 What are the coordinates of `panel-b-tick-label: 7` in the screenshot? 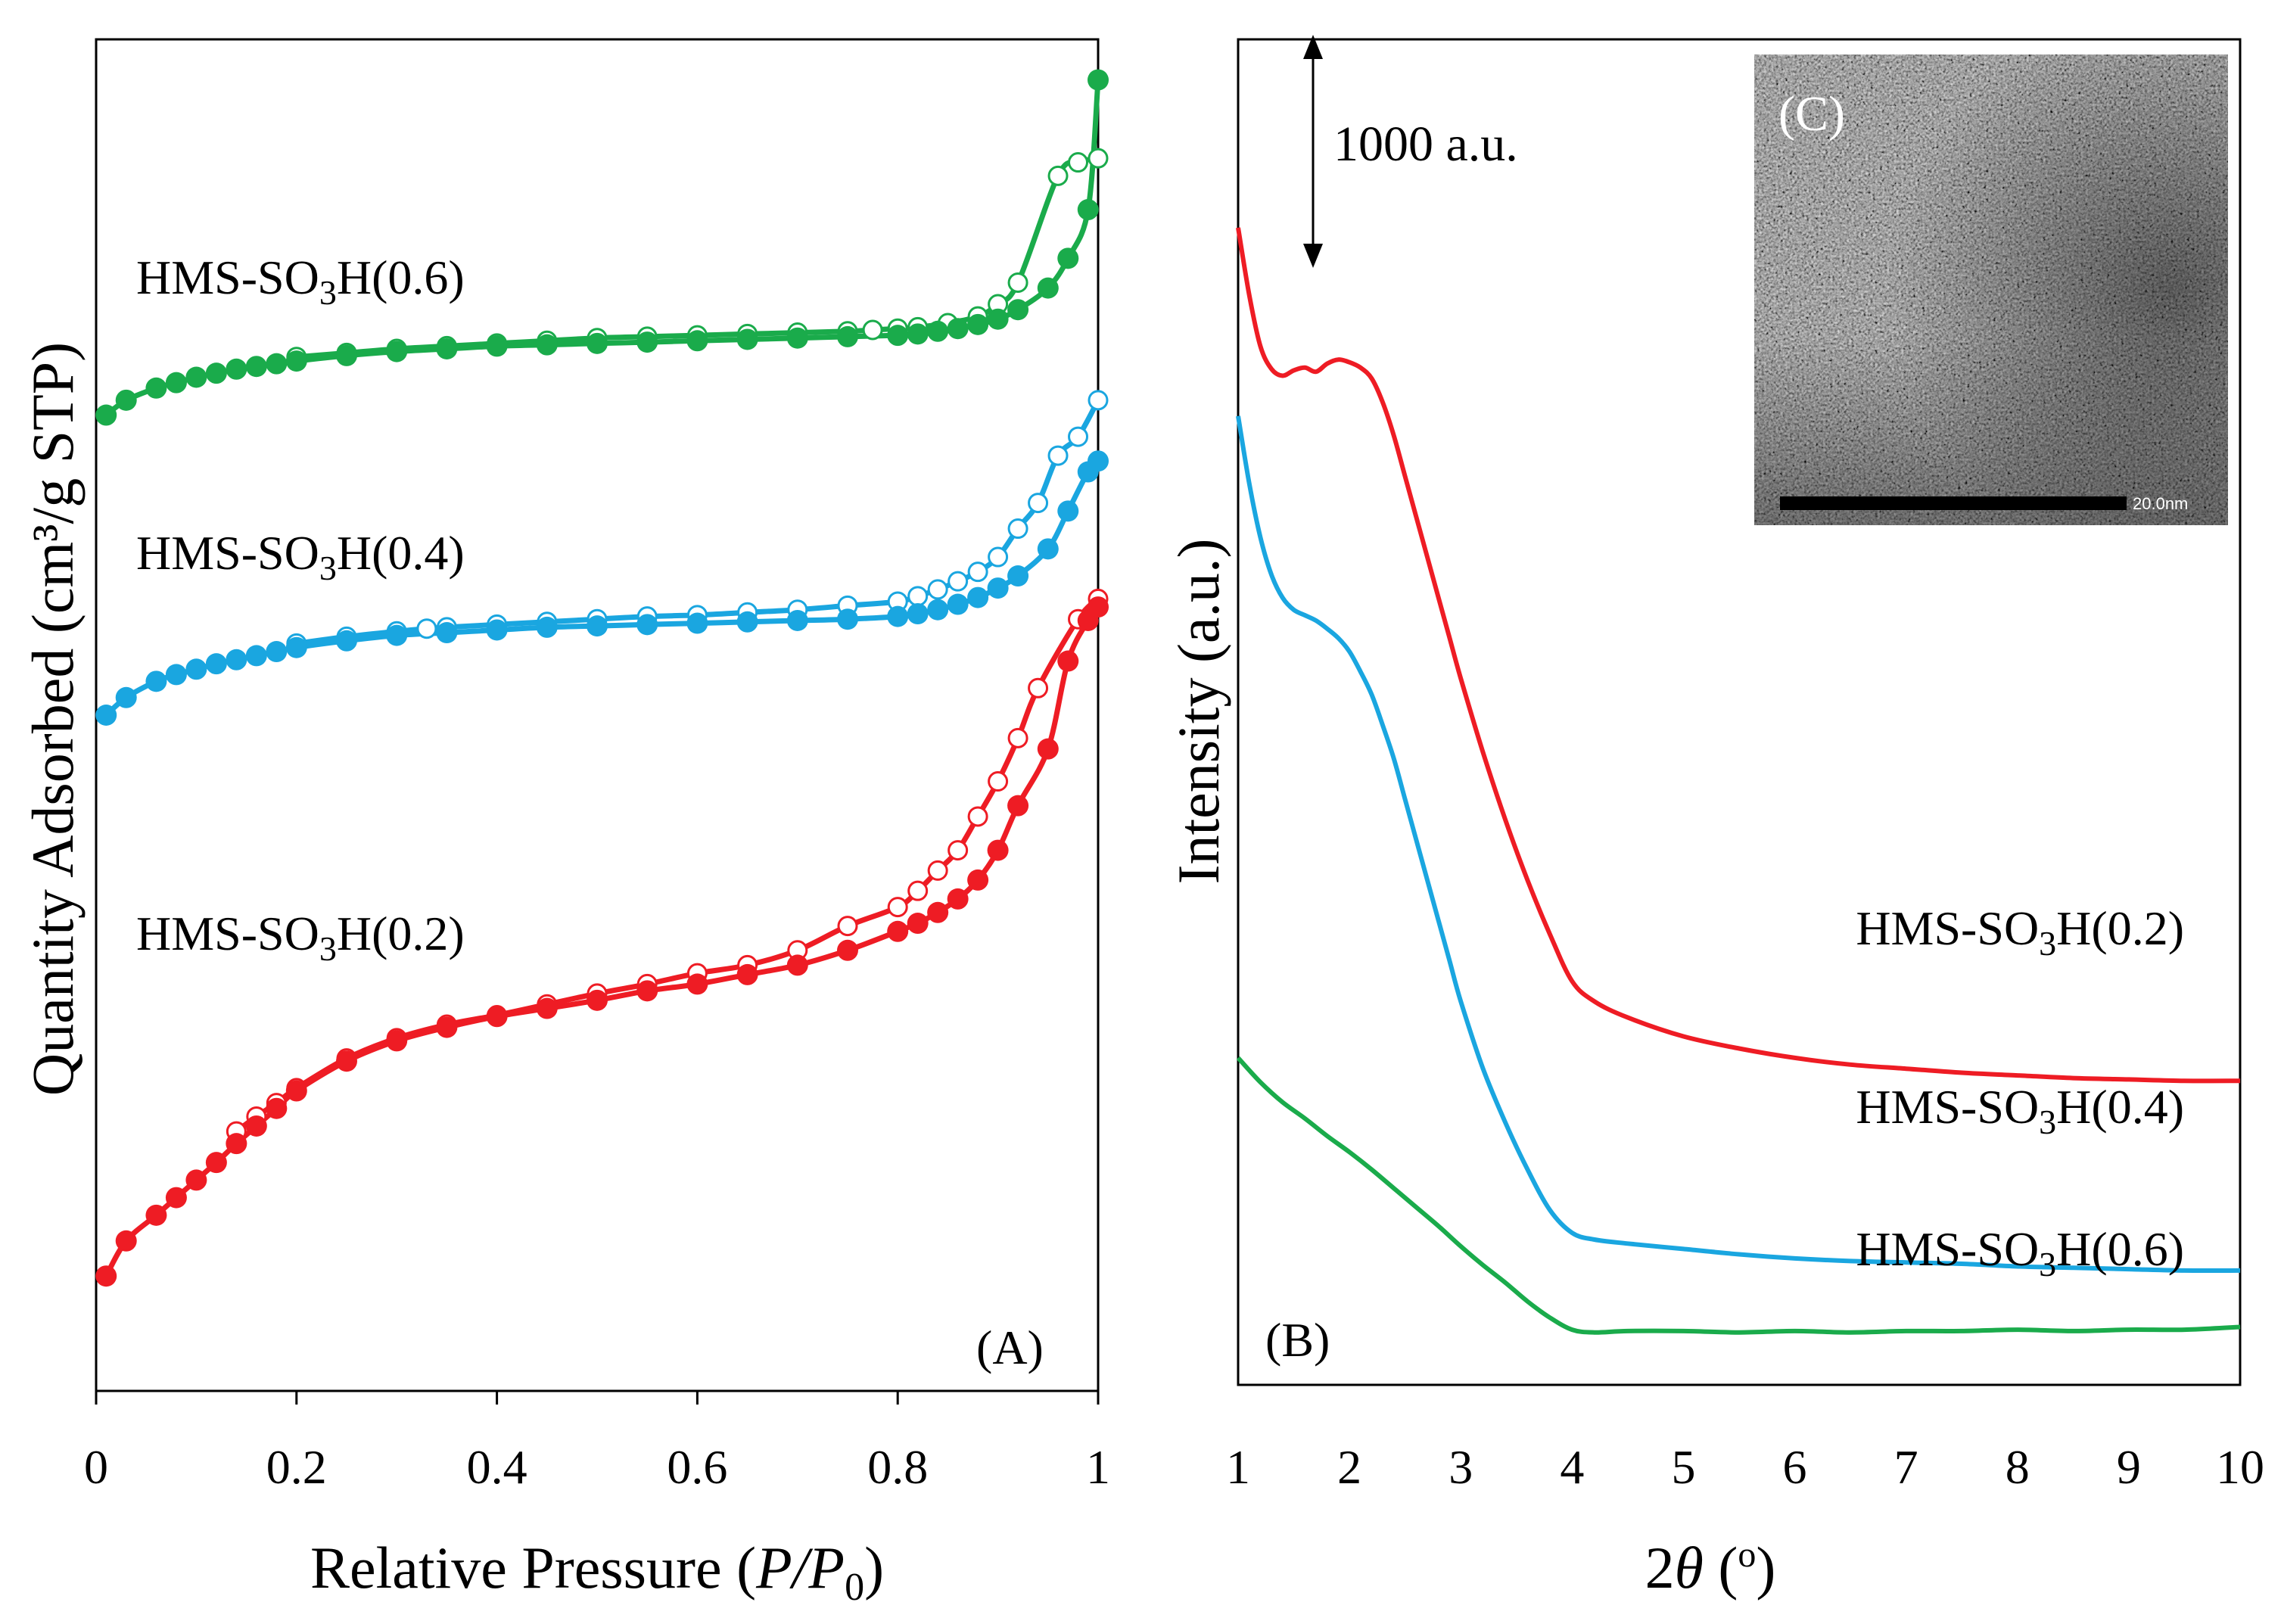 It's located at (1906, 1467).